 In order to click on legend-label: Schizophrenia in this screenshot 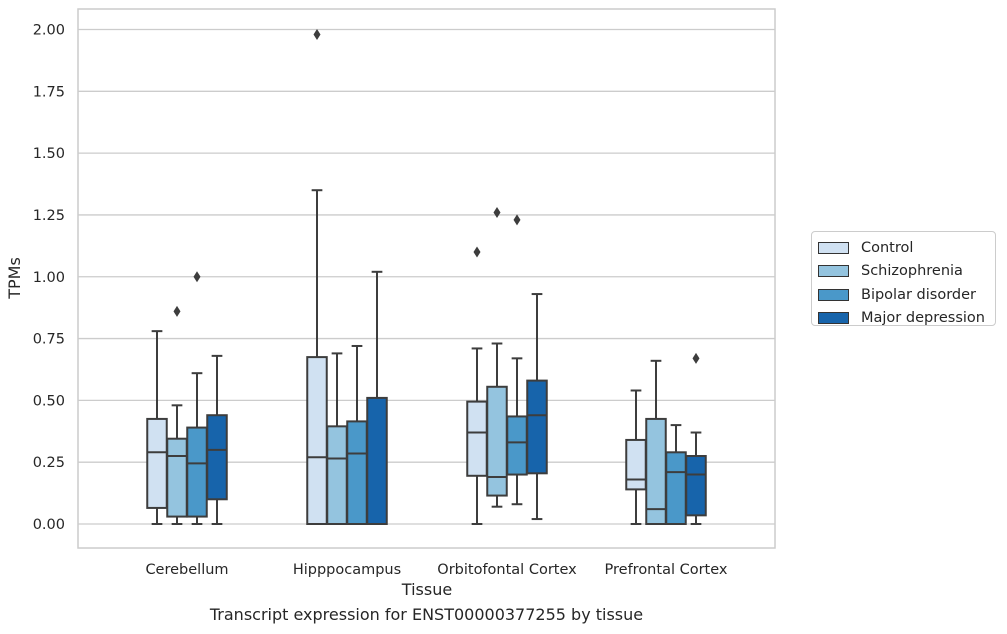, I will do `click(912, 271)`.